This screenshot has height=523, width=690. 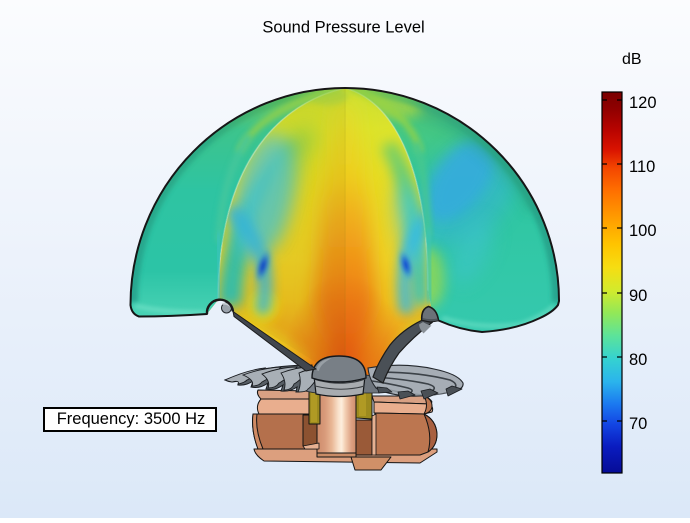 What do you see at coordinates (642, 167) in the screenshot?
I see `svg-text: 110` at bounding box center [642, 167].